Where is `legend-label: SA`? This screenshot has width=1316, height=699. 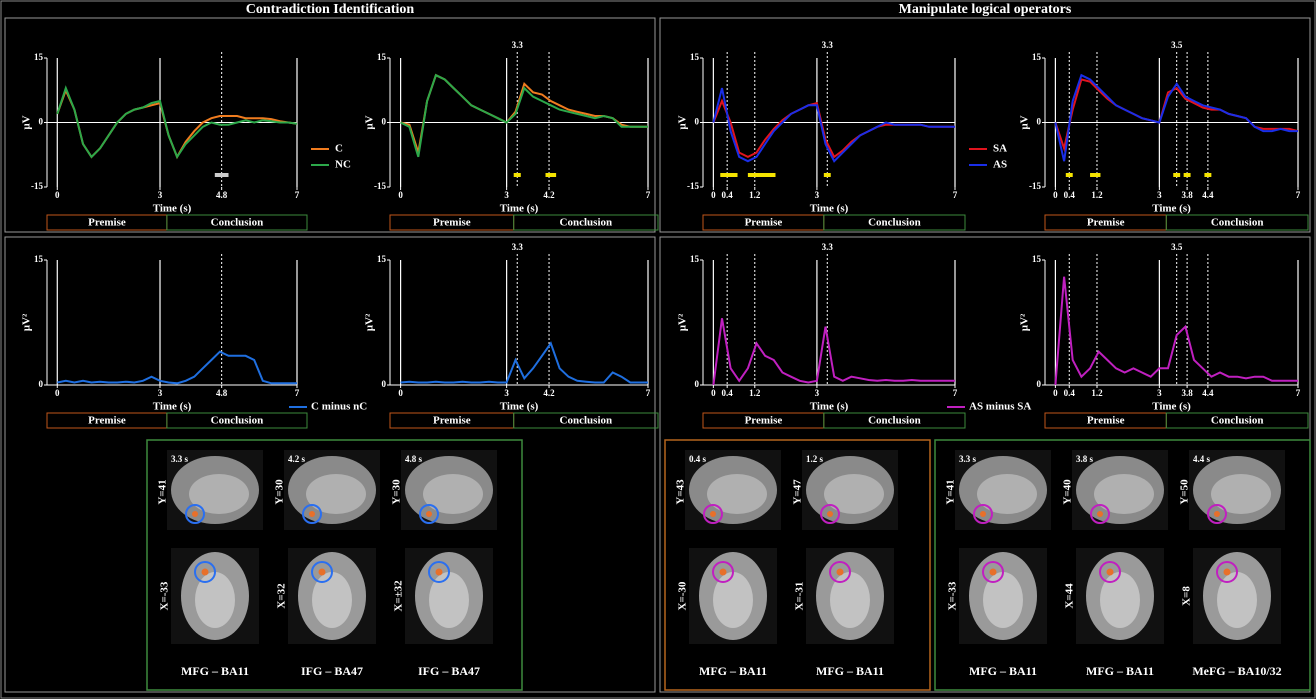
legend-label: SA is located at coordinates (1000, 149).